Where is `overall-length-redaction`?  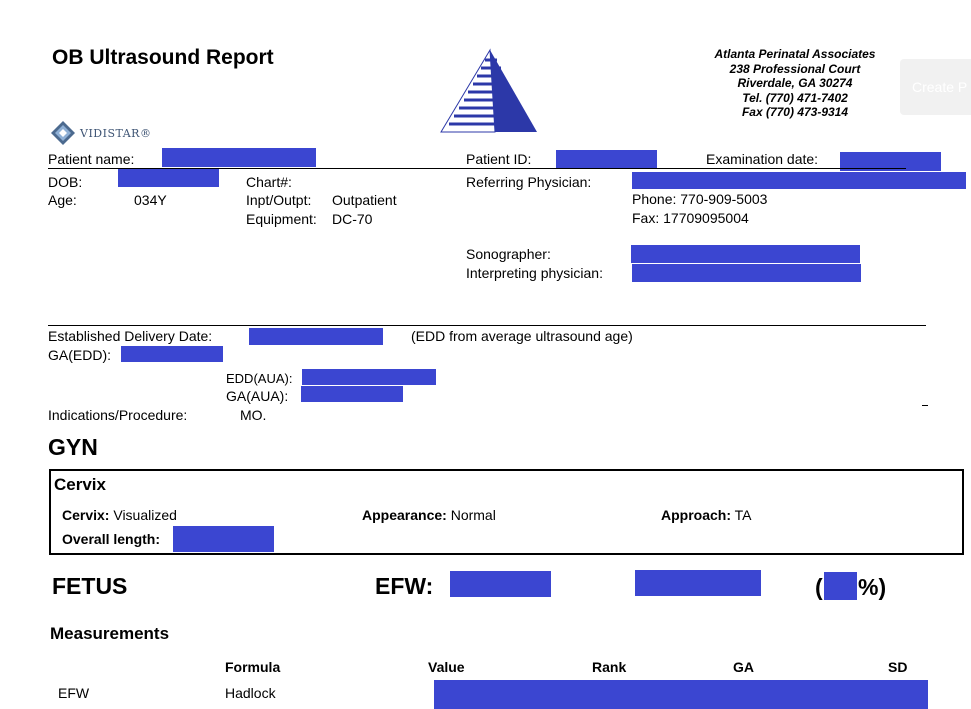 overall-length-redaction is located at coordinates (223, 539).